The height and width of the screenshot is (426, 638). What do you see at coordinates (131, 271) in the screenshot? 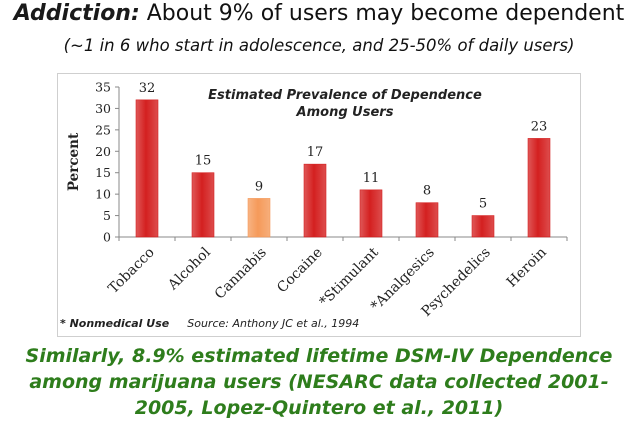
I see `category-label-0: Tobacco` at bounding box center [131, 271].